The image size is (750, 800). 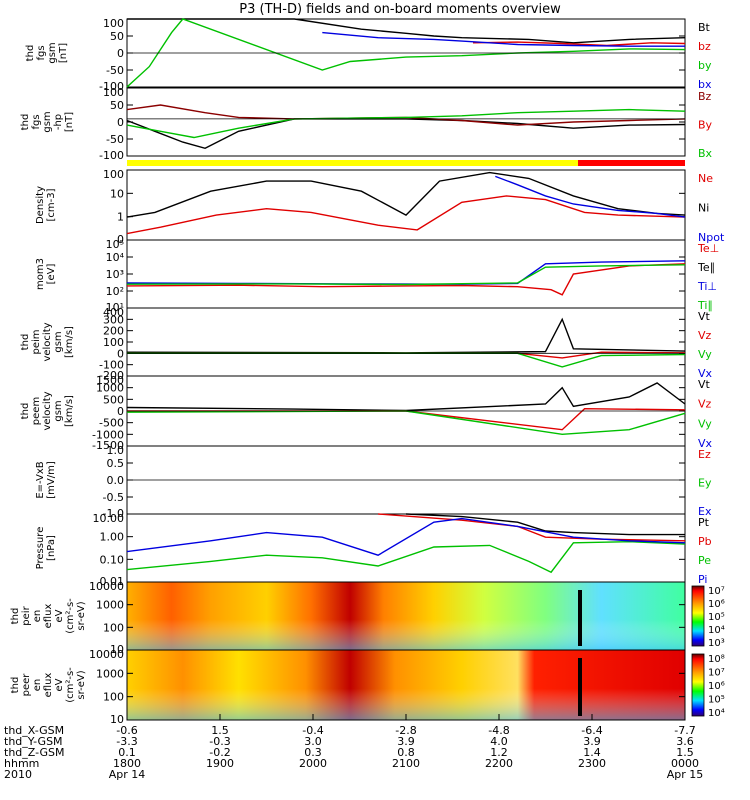 I want to click on xtick-label: 1.4, so click(x=592, y=752).